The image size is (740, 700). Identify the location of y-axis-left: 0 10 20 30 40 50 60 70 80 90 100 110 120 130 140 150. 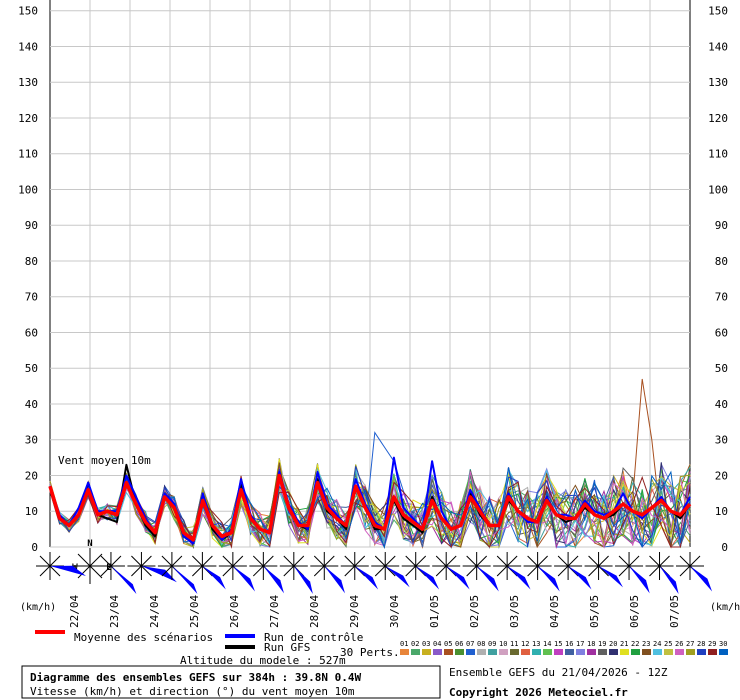
(28, 279).